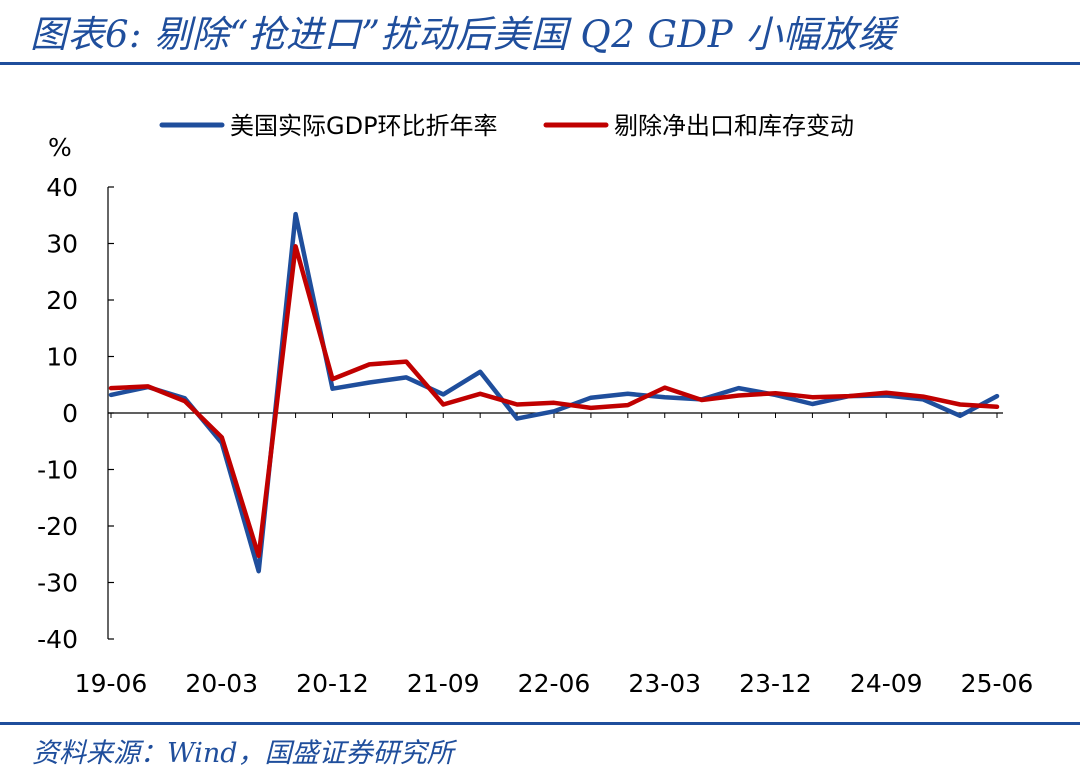 This screenshot has width=1080, height=770. I want to click on source-rule, so click(540, 723).